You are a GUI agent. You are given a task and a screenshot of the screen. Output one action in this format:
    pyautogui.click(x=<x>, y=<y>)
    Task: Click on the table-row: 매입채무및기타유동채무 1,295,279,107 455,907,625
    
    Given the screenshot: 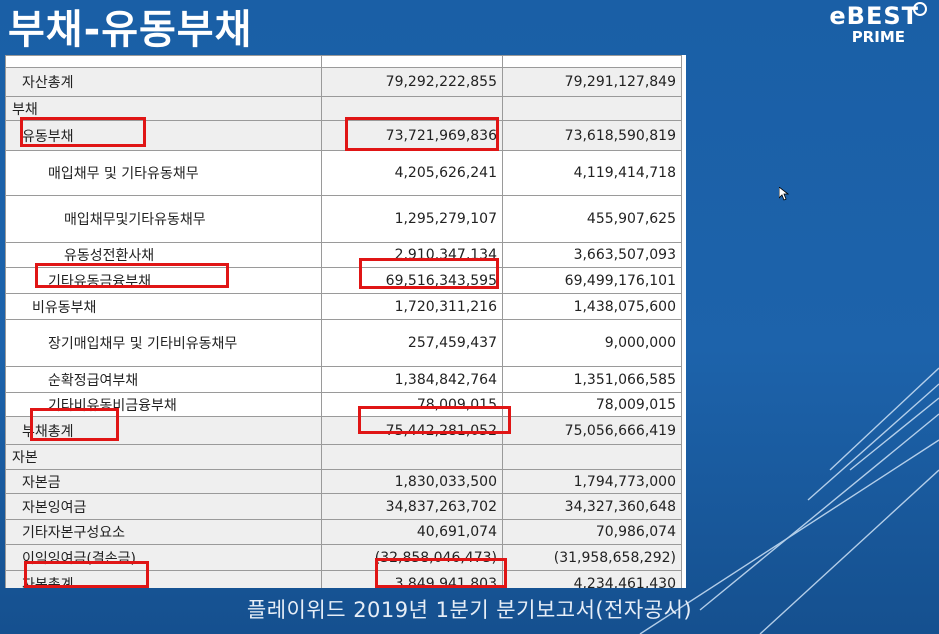 What is the action you would take?
    pyautogui.click(x=343, y=219)
    